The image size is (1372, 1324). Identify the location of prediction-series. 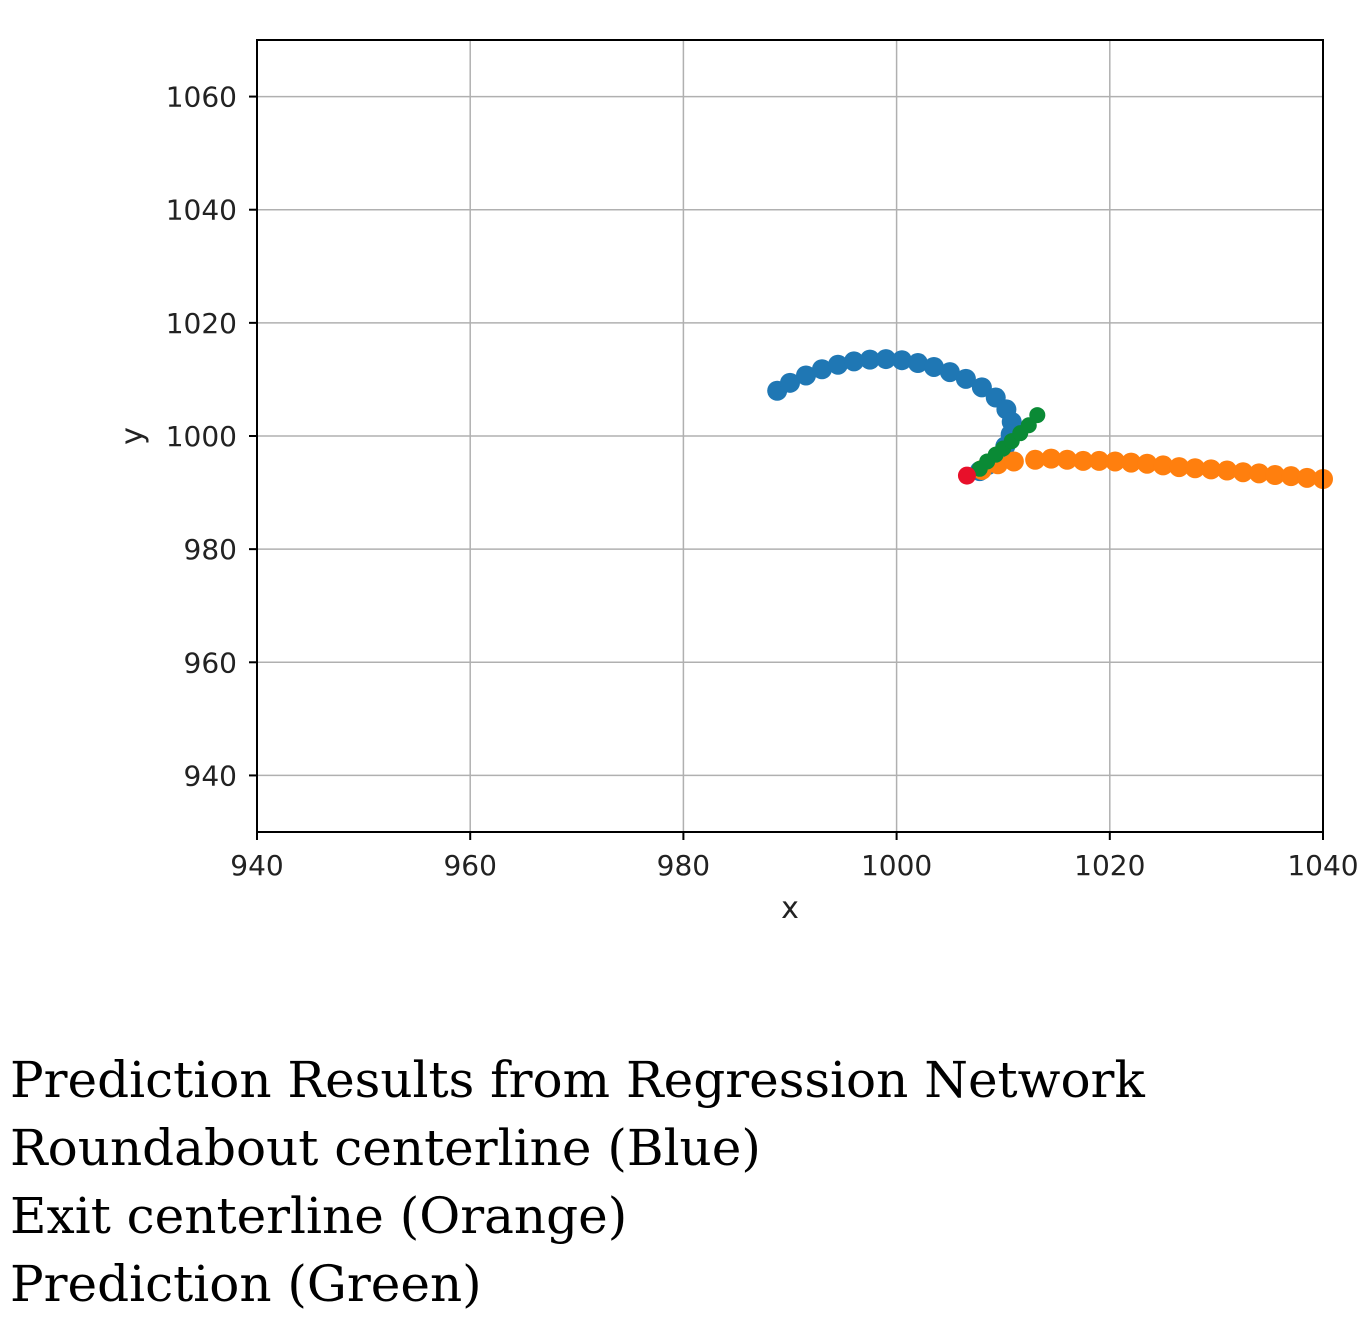
(1008, 442).